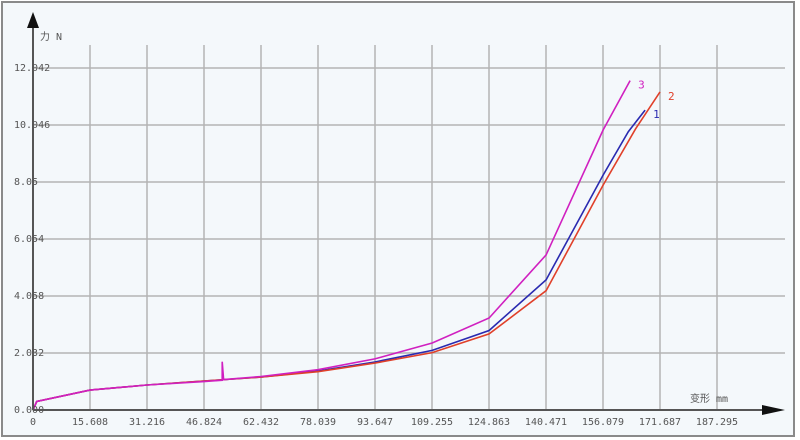  Describe the element at coordinates (603, 422) in the screenshot. I see `x-tick-label: 156.079` at that location.